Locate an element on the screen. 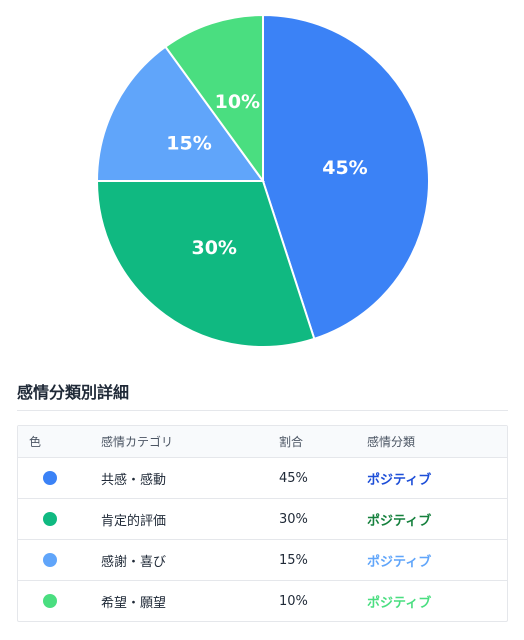  table-header-row: 色 感情カテゴリ 割合 感情分類 is located at coordinates (262, 442).